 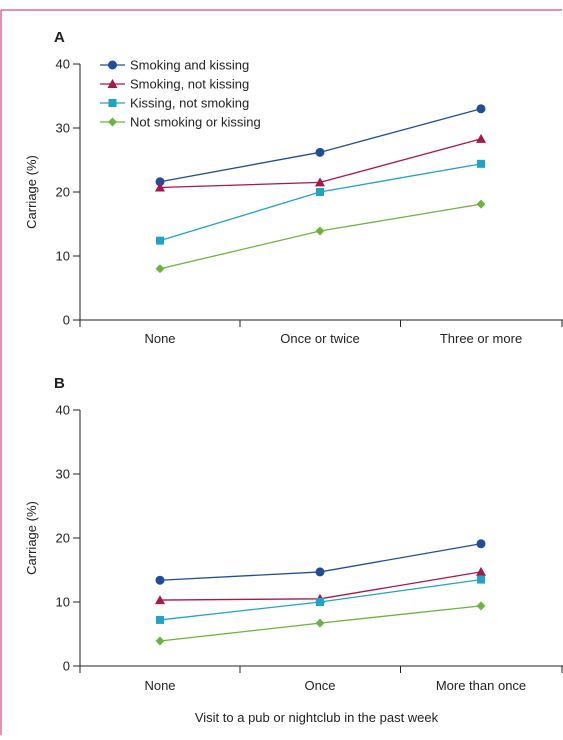 What do you see at coordinates (59, 37) in the screenshot?
I see `panel-label: A` at bounding box center [59, 37].